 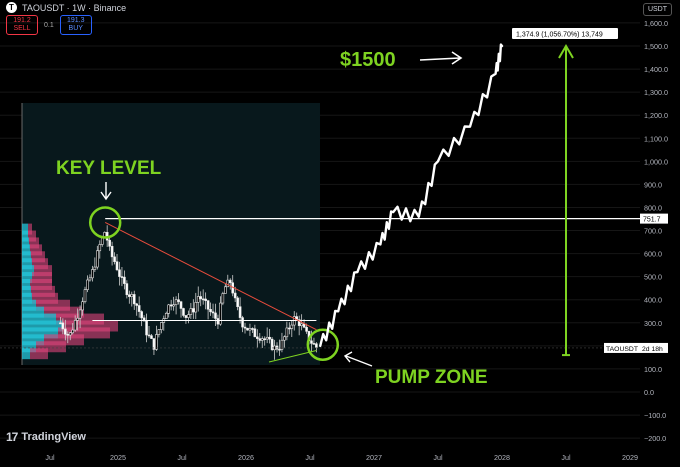 I want to click on y-tick-label: 1,400.0, so click(x=656, y=69).